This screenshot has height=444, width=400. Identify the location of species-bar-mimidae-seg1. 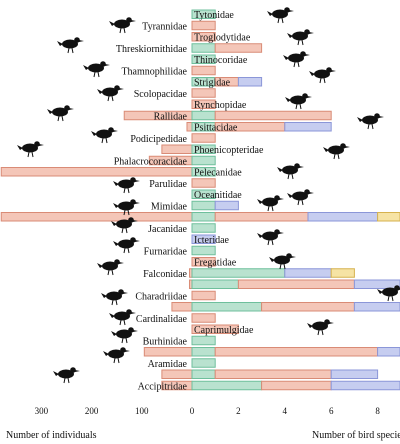
(203, 205).